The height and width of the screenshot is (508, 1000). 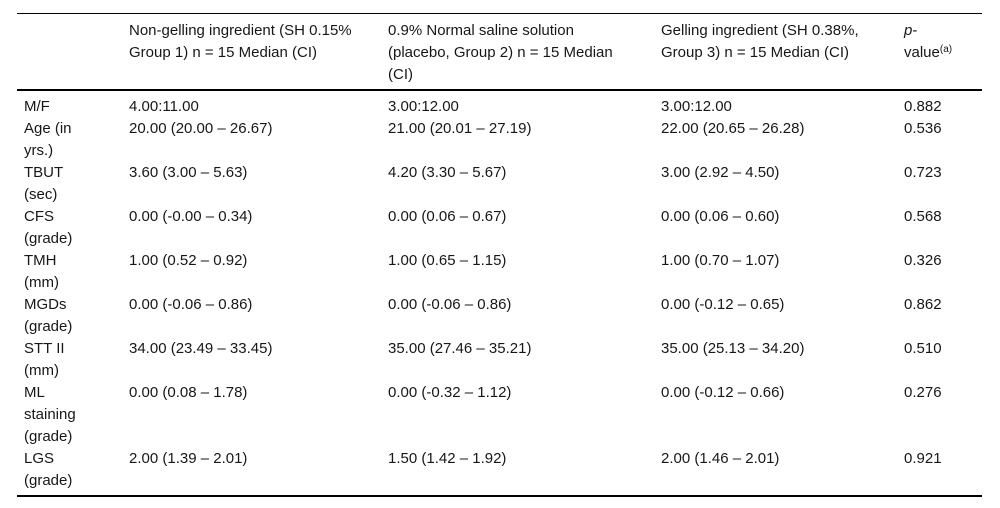 What do you see at coordinates (923, 348) in the screenshot?
I see `cell-pvalue: 0.510` at bounding box center [923, 348].